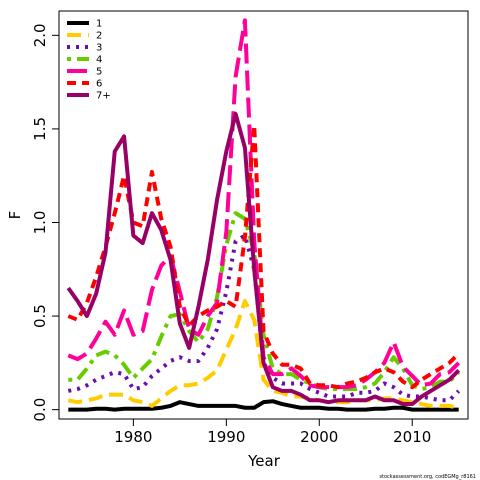 This screenshot has width=480, height=480. I want to click on y-tick-label: 0.0, so click(40, 410).